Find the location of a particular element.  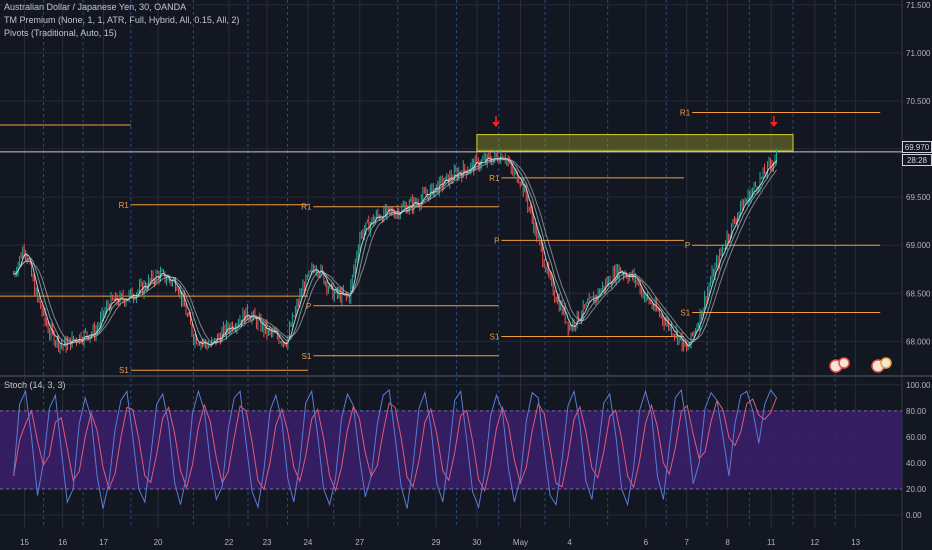

time-axis-label: 11 is located at coordinates (771, 542).